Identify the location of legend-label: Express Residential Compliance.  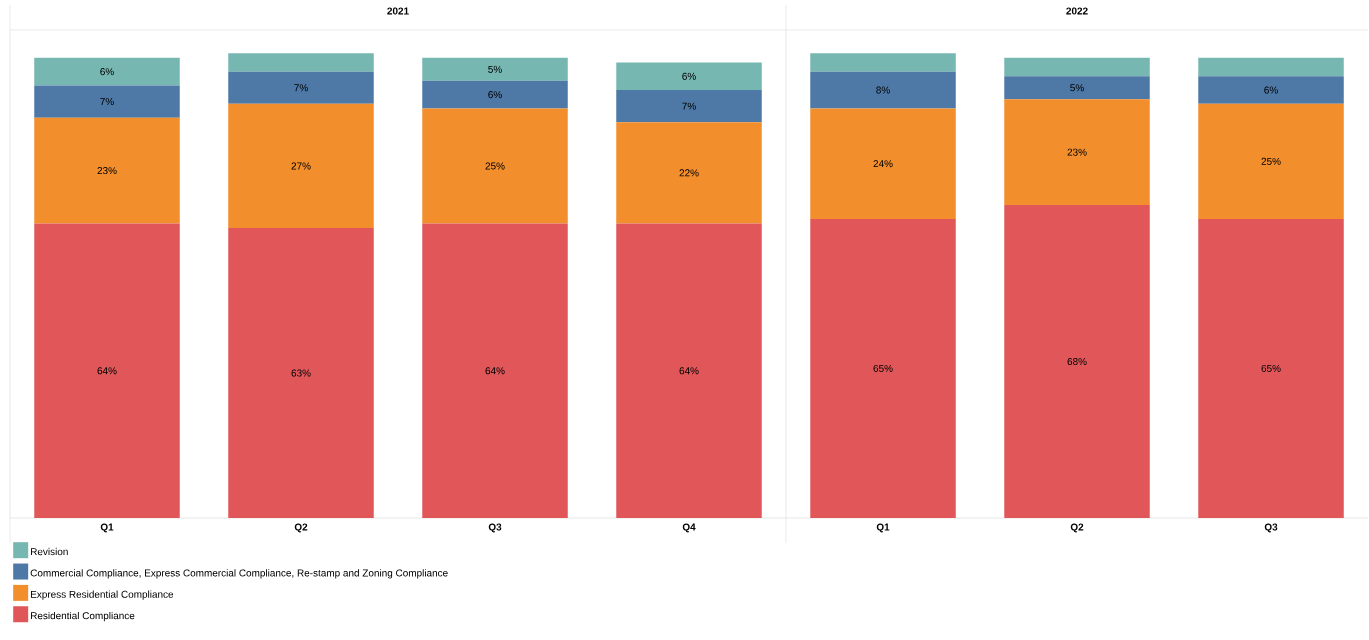
(102, 595).